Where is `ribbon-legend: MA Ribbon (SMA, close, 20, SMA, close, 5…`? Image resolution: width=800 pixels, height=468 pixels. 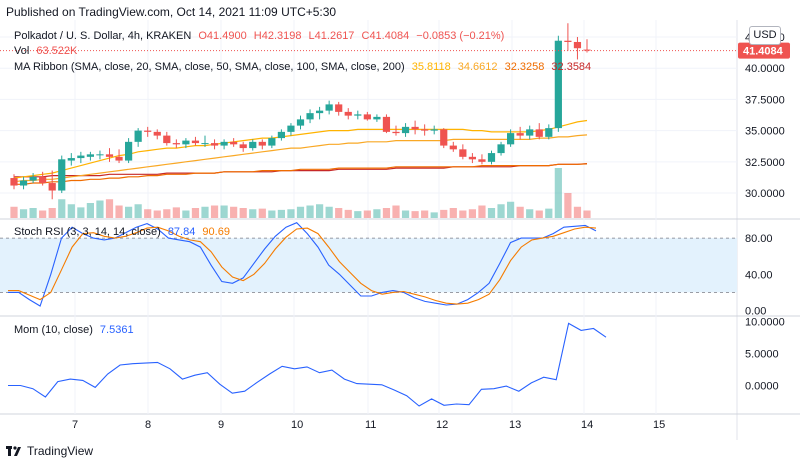 ribbon-legend: MA Ribbon (SMA, close, 20, SMA, close, 5… is located at coordinates (304, 67).